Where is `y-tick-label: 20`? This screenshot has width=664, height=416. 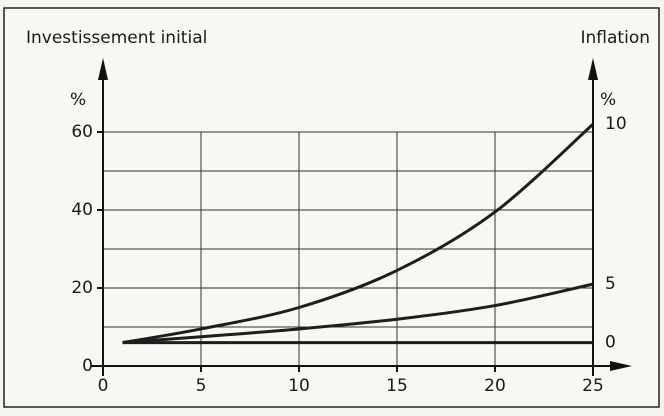 y-tick-label: 20 is located at coordinates (82, 288).